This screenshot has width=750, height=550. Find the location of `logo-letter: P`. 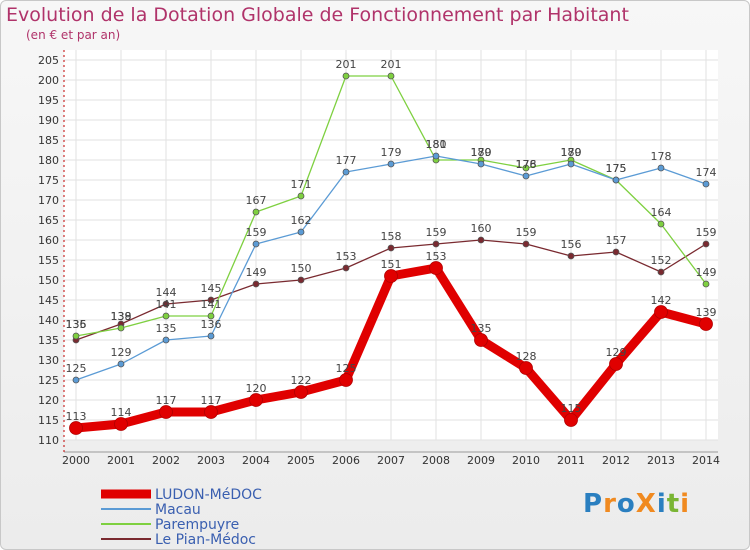

logo-letter: P is located at coordinates (593, 504).